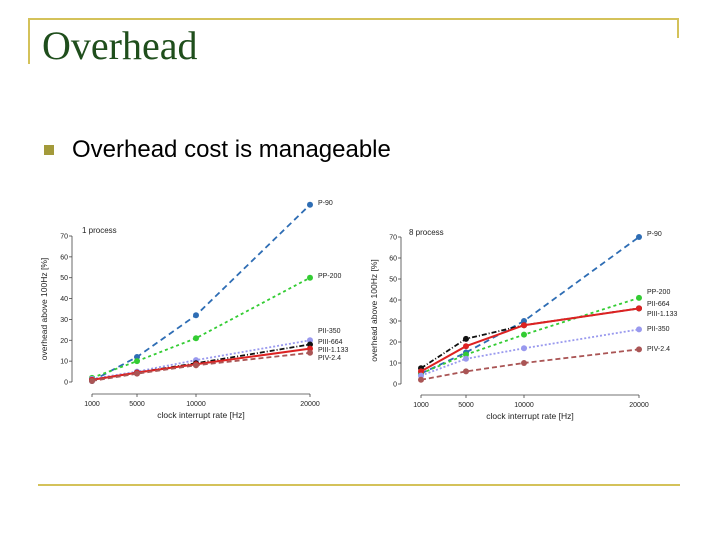 This screenshot has width=720, height=540. I want to click on series-label: PII-664, so click(658, 304).